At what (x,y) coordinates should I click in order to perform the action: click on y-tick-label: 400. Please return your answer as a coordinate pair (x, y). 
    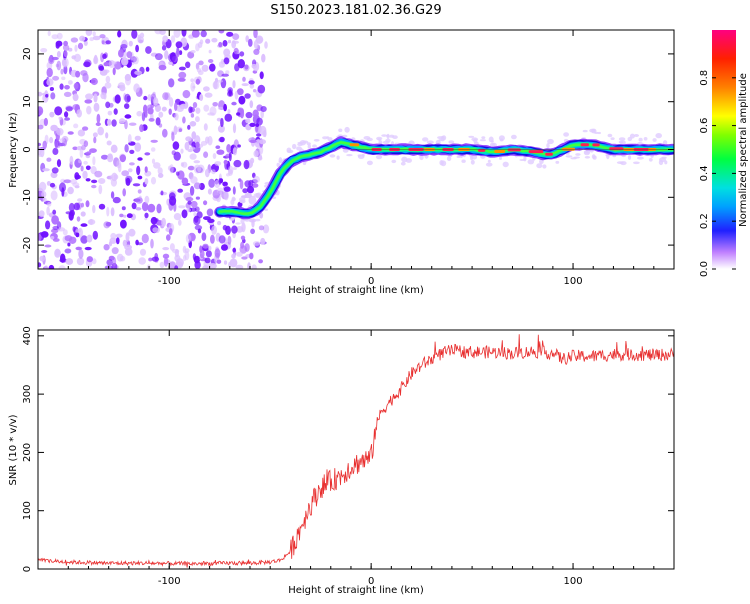
    Looking at the image, I should click on (27, 335).